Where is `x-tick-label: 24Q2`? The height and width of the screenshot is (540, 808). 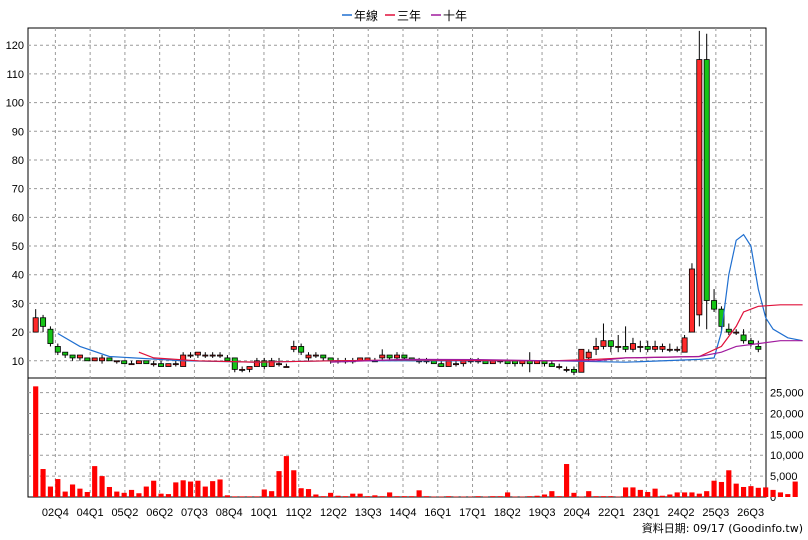 x-tick-label: 24Q2 is located at coordinates (681, 513).